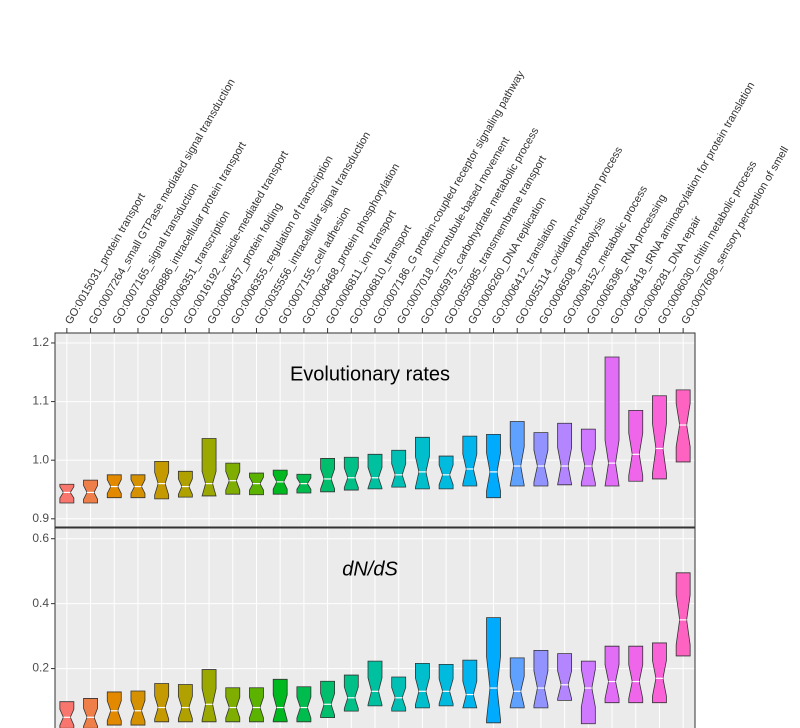 Image resolution: width=800 pixels, height=728 pixels. What do you see at coordinates (370, 569) in the screenshot?
I see `panel-title: dN/dS` at bounding box center [370, 569].